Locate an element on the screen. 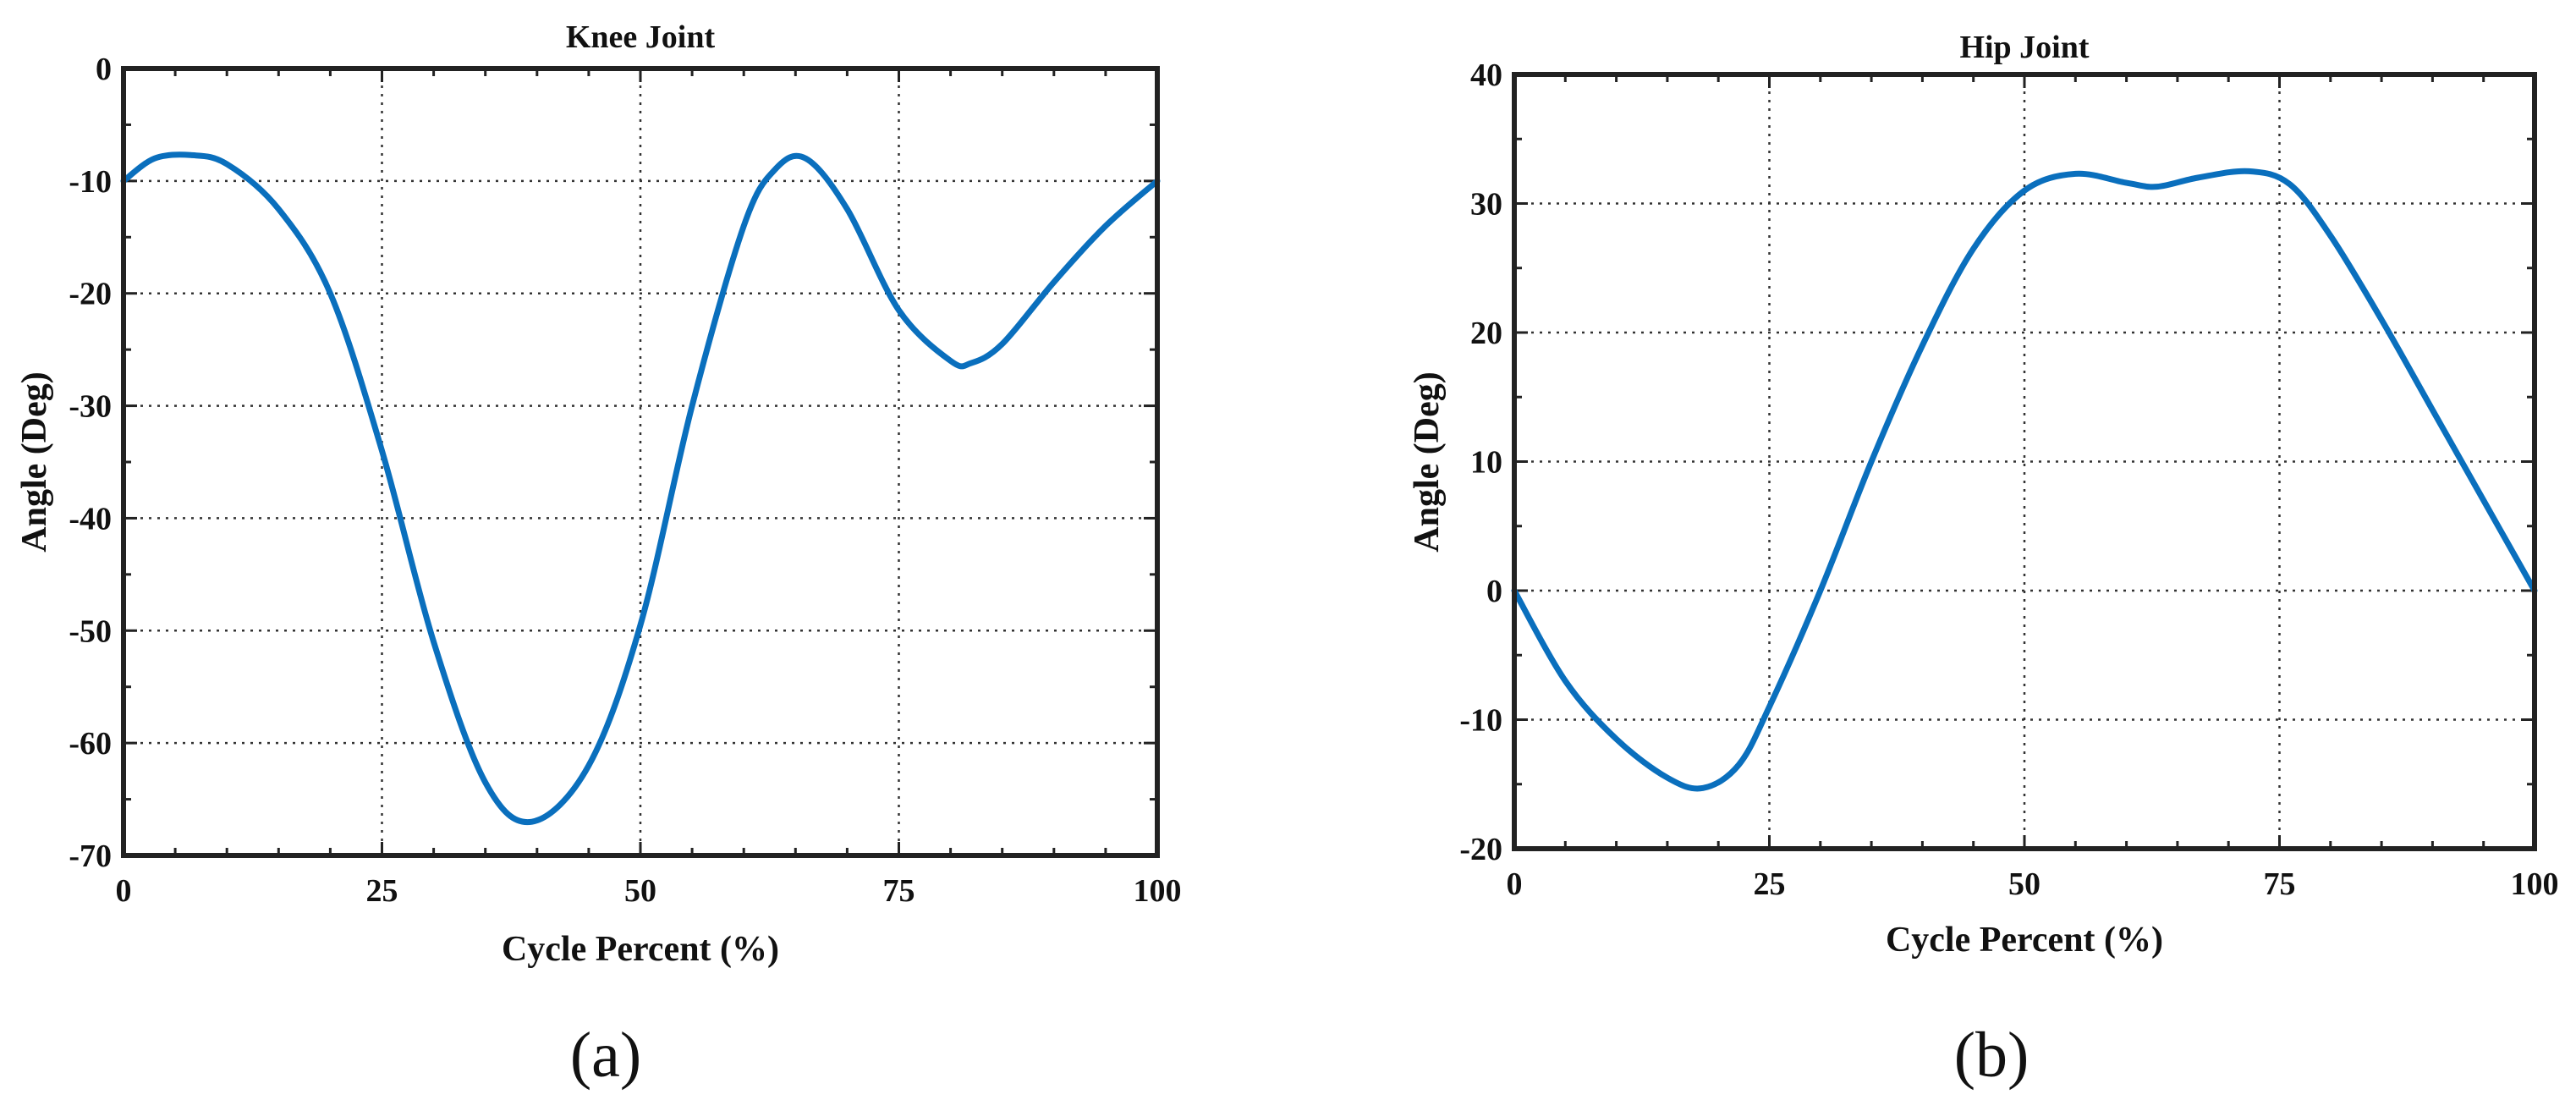  y-tick-label: 20 is located at coordinates (1486, 334).